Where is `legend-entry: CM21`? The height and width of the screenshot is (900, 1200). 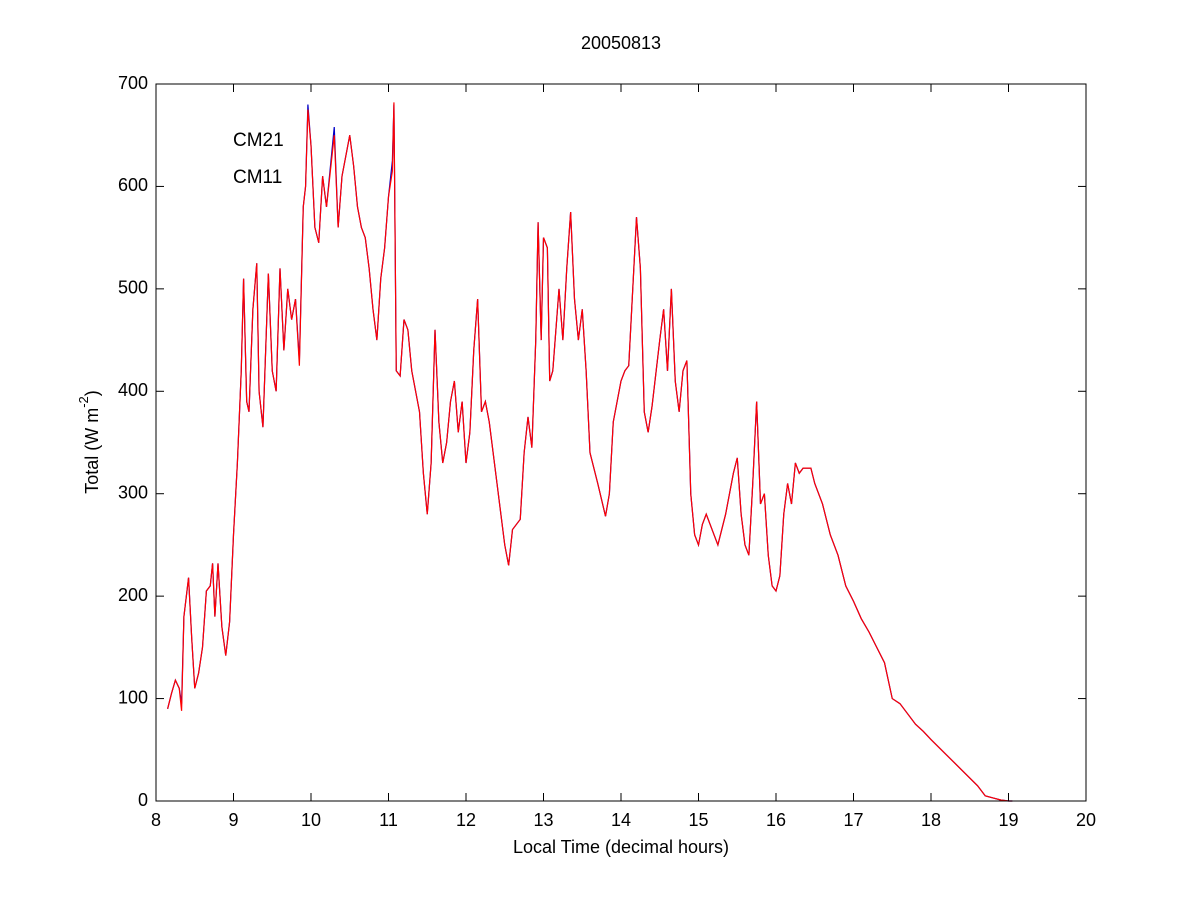
legend-entry: CM21 is located at coordinates (258, 140).